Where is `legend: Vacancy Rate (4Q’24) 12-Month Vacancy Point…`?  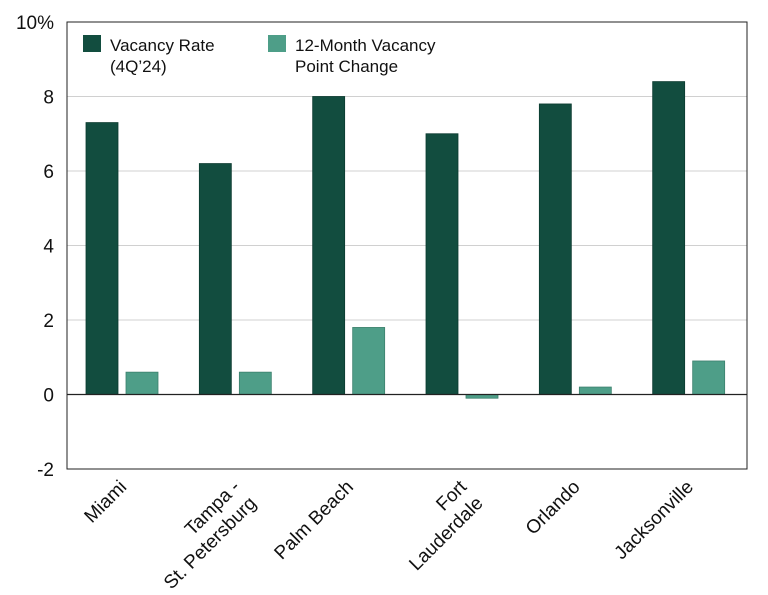
legend: Vacancy Rate (4Q’24) 12-Month Vacancy Point… is located at coordinates (259, 55).